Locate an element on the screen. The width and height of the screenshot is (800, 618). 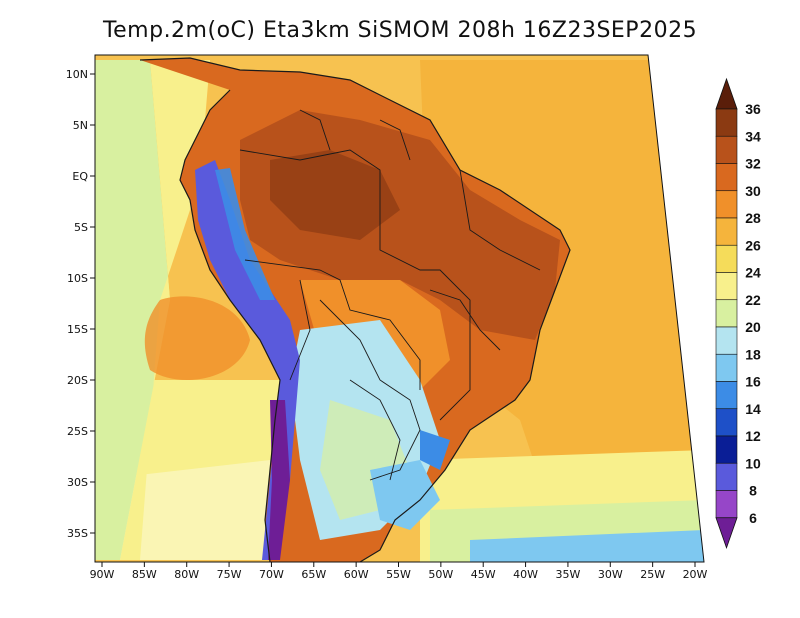
lon-tick-label: 75W is located at coordinates (229, 574).